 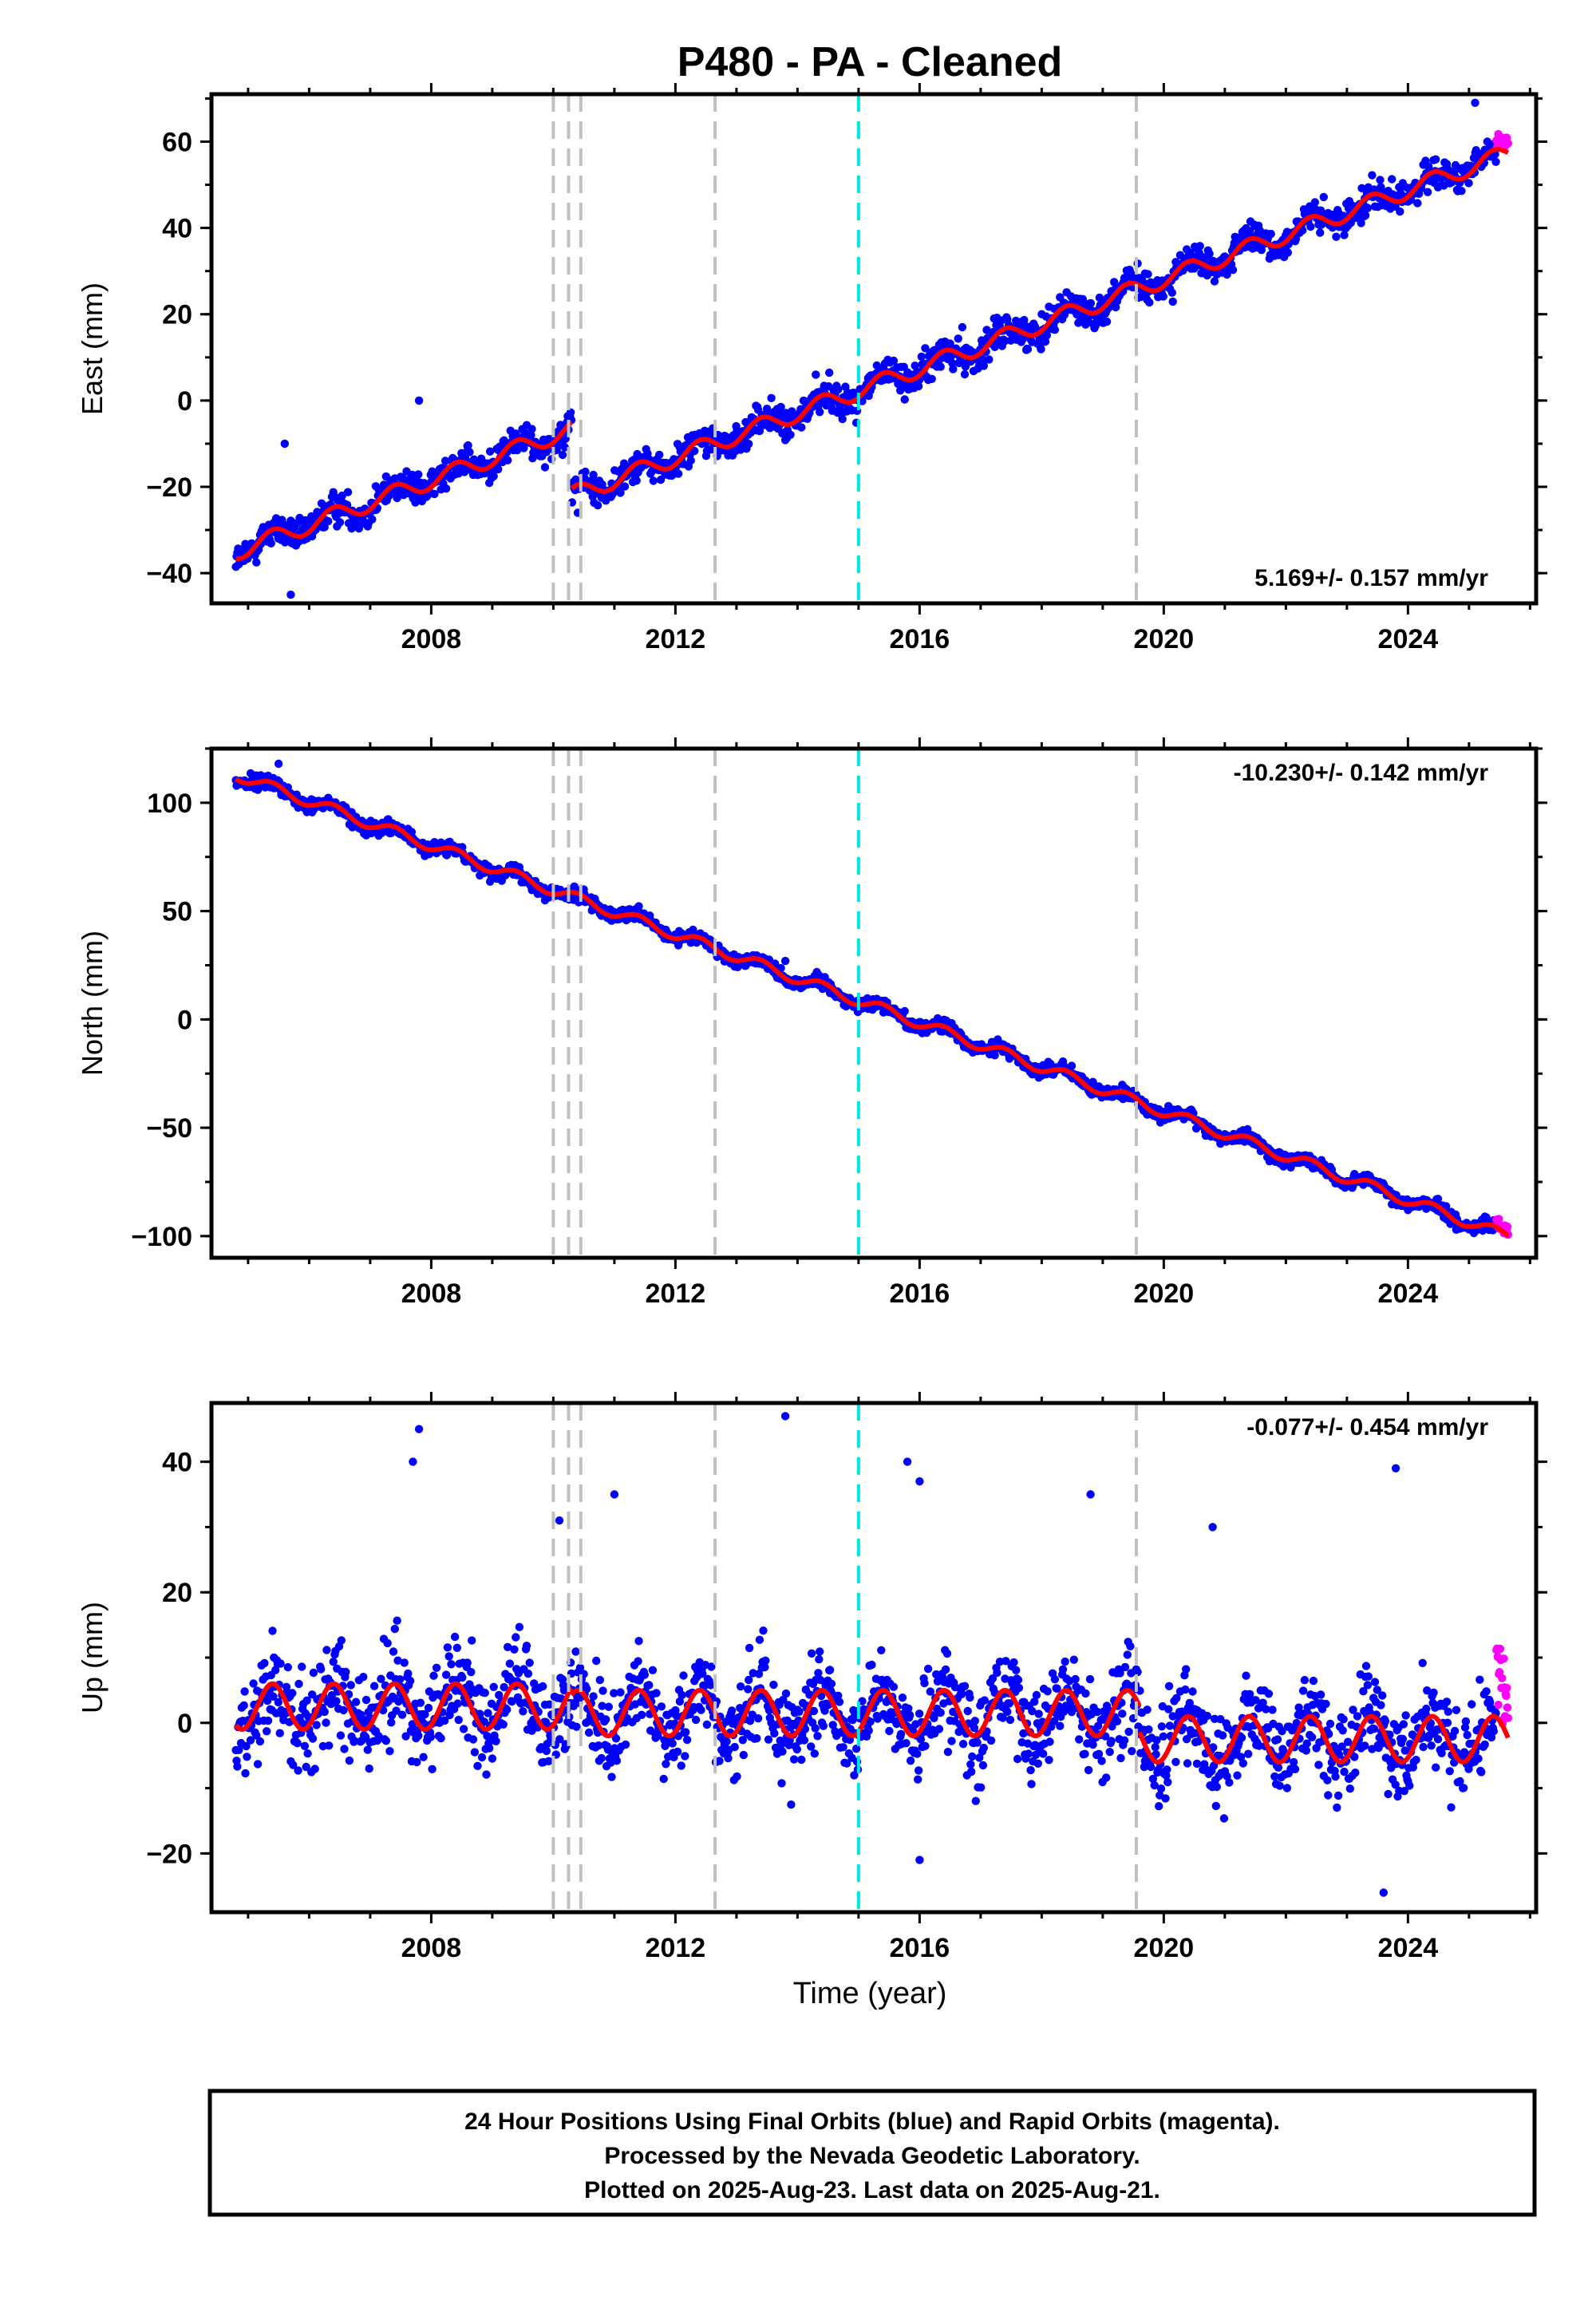 What do you see at coordinates (169, 1128) in the screenshot?
I see `y-tick-label: −50` at bounding box center [169, 1128].